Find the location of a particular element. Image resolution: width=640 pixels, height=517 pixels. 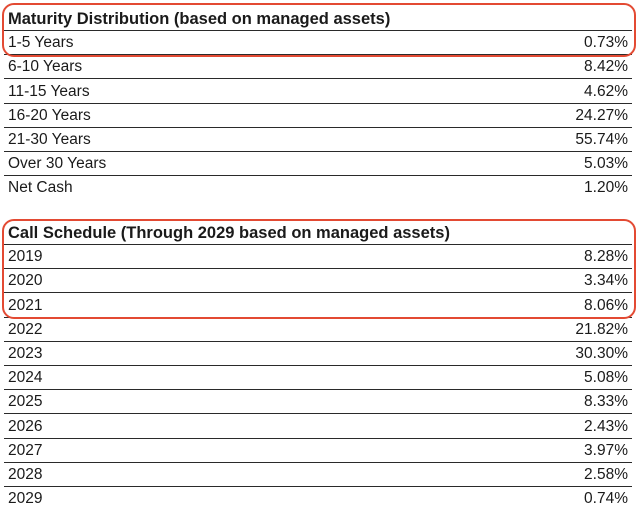

table-row: 1-5 Years 0.73% is located at coordinates (318, 42).